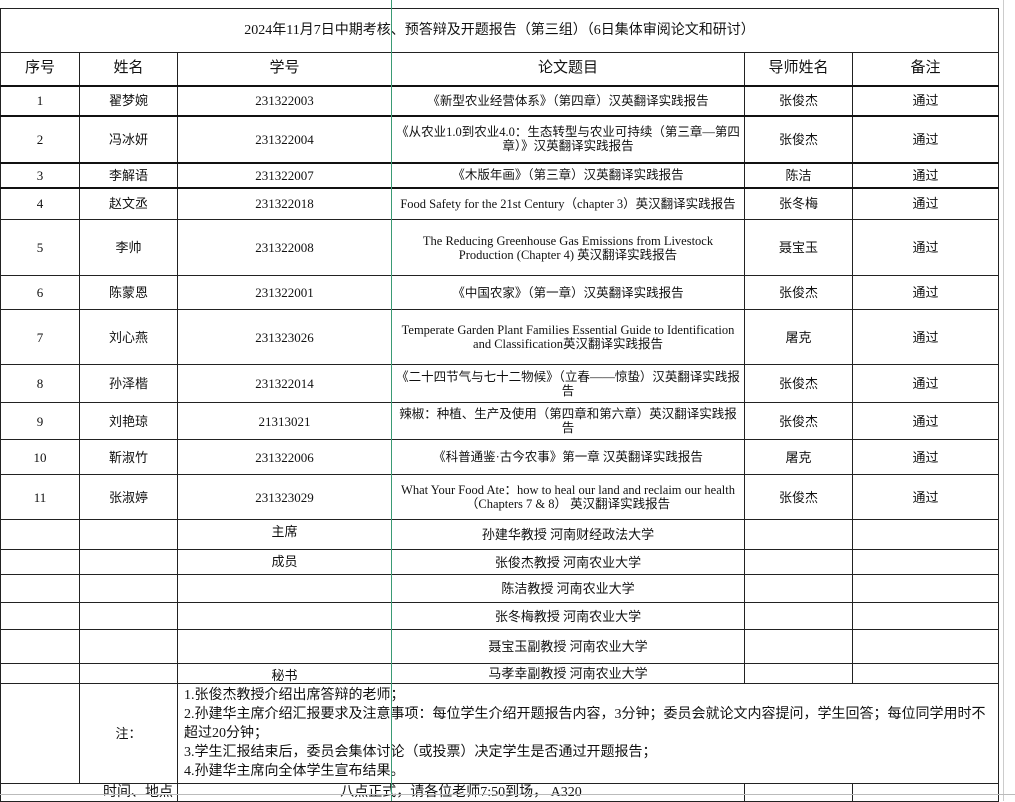  What do you see at coordinates (128, 203) in the screenshot?
I see `student-name: 赵文丞` at bounding box center [128, 203].